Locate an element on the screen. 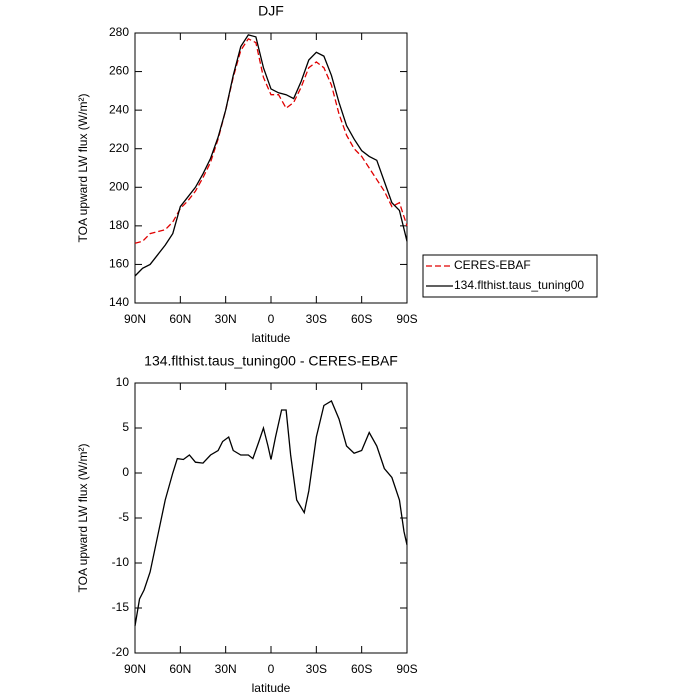 The width and height of the screenshot is (700, 700). chart-title: DJF is located at coordinates (271, 11).